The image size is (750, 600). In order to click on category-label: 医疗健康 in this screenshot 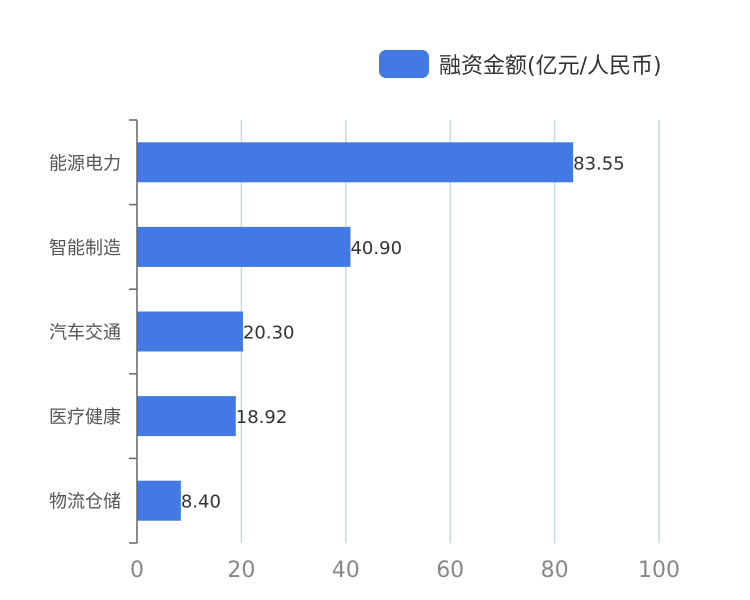, I will do `click(85, 417)`.